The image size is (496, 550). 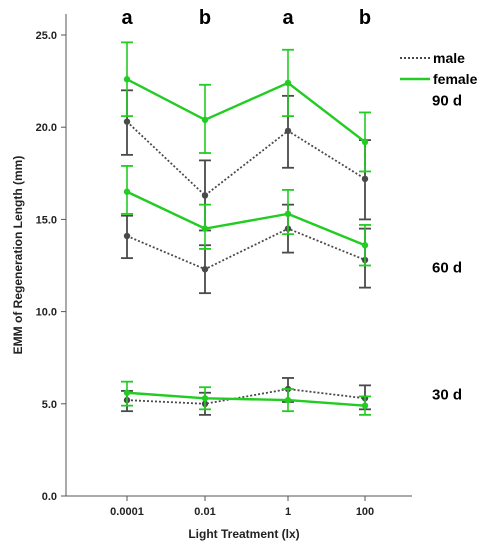 What do you see at coordinates (365, 512) in the screenshot?
I see `x-tick-label: 100` at bounding box center [365, 512].